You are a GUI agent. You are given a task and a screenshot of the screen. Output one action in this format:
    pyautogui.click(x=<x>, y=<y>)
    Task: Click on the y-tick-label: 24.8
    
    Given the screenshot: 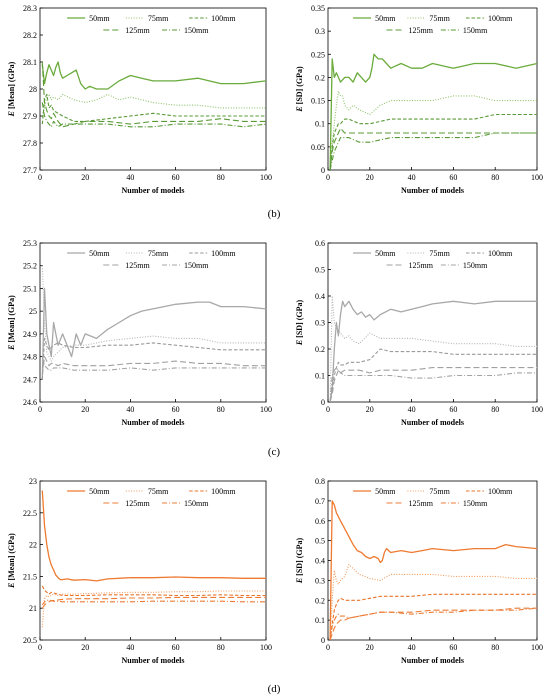 What is the action you would take?
    pyautogui.click(x=30, y=357)
    